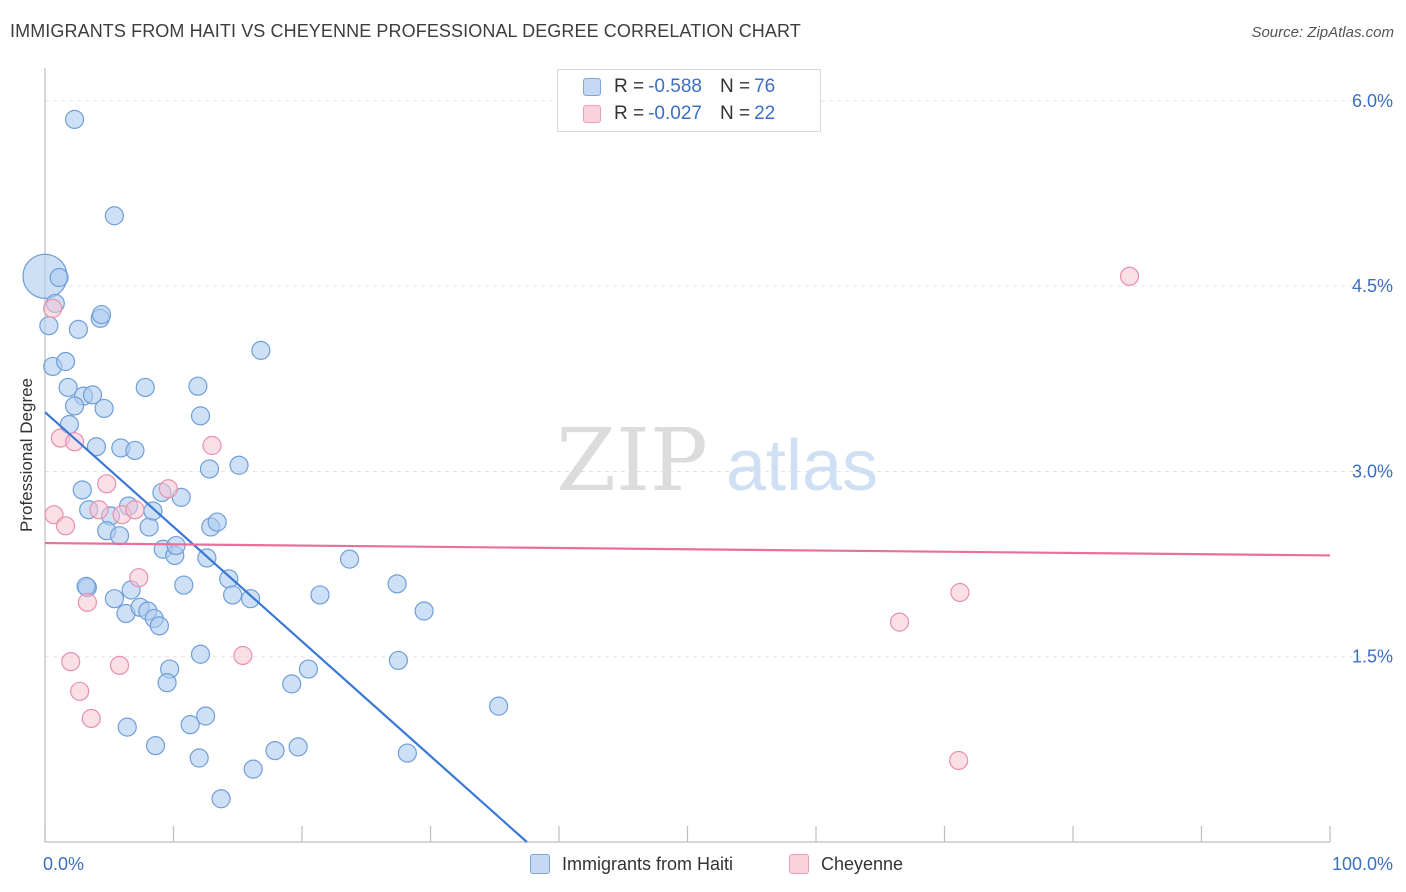 The height and width of the screenshot is (892, 1406). I want to click on trend-line-cheyenne, so click(687, 549).